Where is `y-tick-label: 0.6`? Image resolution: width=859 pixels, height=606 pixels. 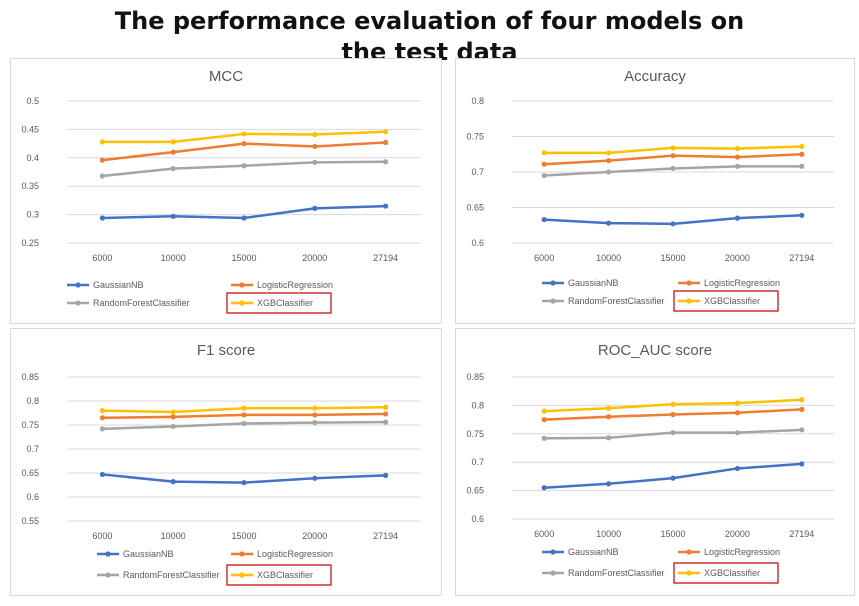
y-tick-label: 0.6 is located at coordinates (477, 519).